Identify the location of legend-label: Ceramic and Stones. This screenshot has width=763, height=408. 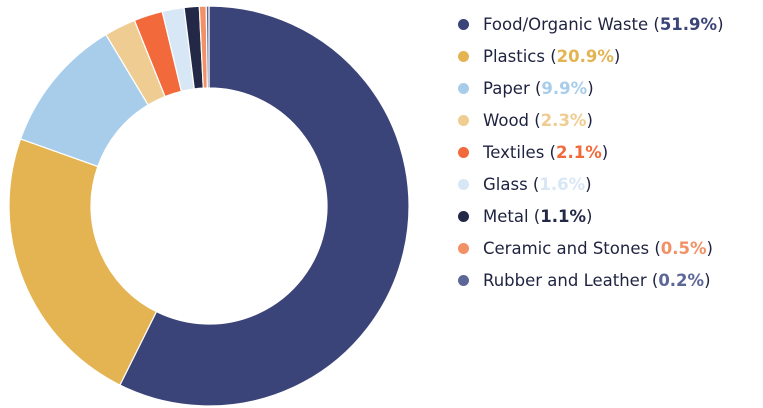
(566, 248).